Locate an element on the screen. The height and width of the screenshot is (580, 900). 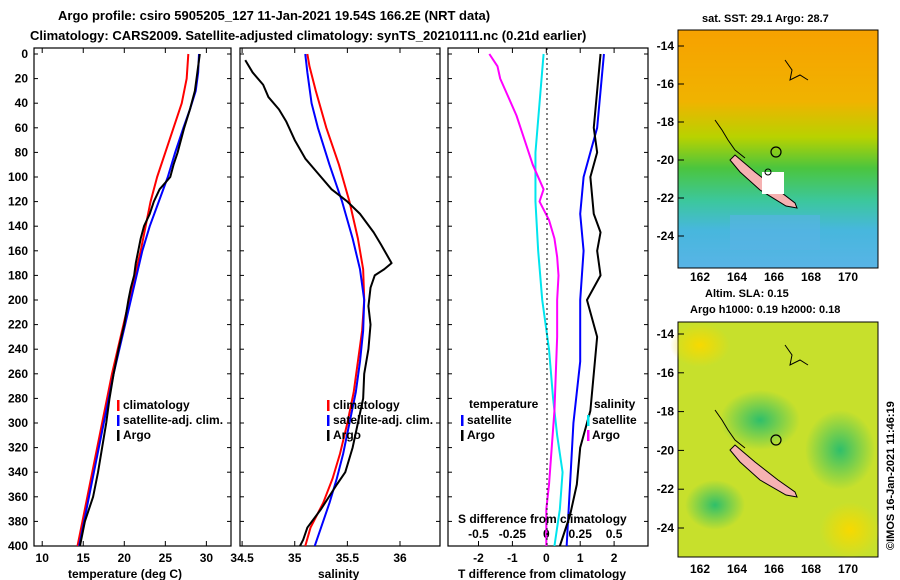
lat-tick-label: -14 is located at coordinates (666, 334).